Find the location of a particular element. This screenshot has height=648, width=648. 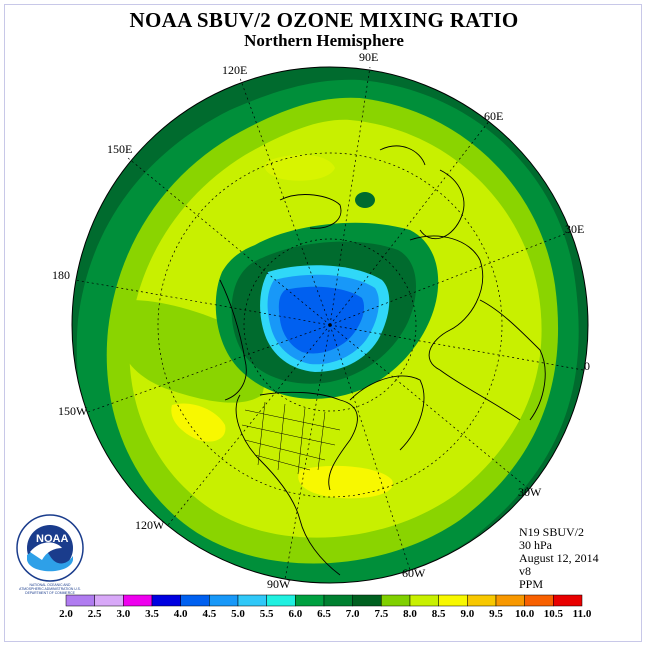

lon-label-60e: 60E is located at coordinates (494, 116).